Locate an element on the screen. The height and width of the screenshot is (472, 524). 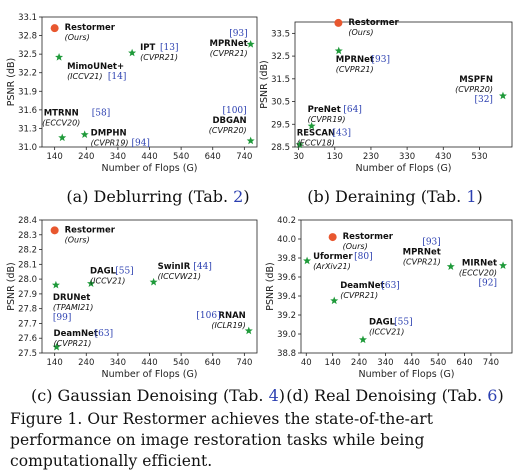
panel-caption-ref: 6 is located at coordinates (492, 395).